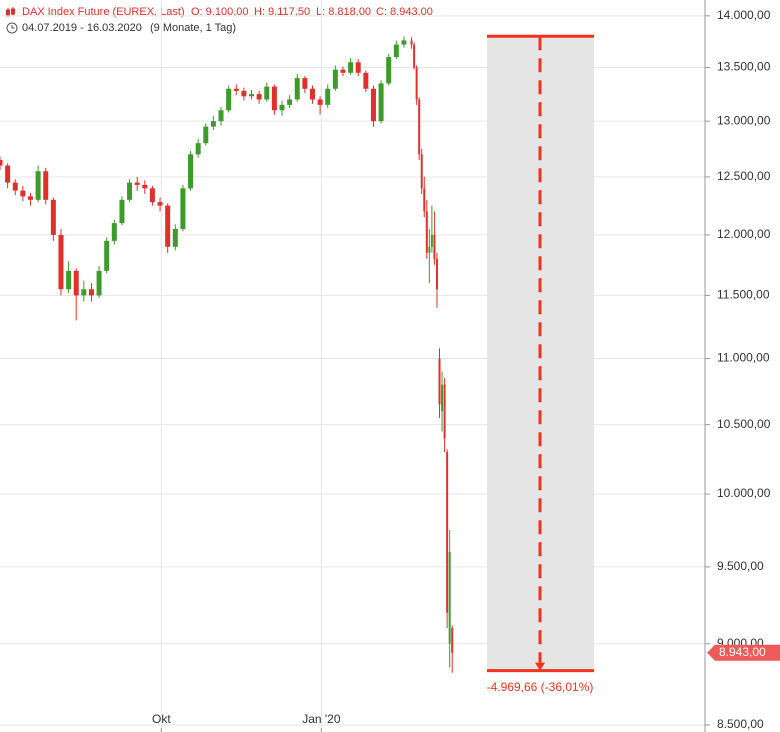  Describe the element at coordinates (220, 12) in the screenshot. I see `ohlc-label: O: 9.100,00` at that location.